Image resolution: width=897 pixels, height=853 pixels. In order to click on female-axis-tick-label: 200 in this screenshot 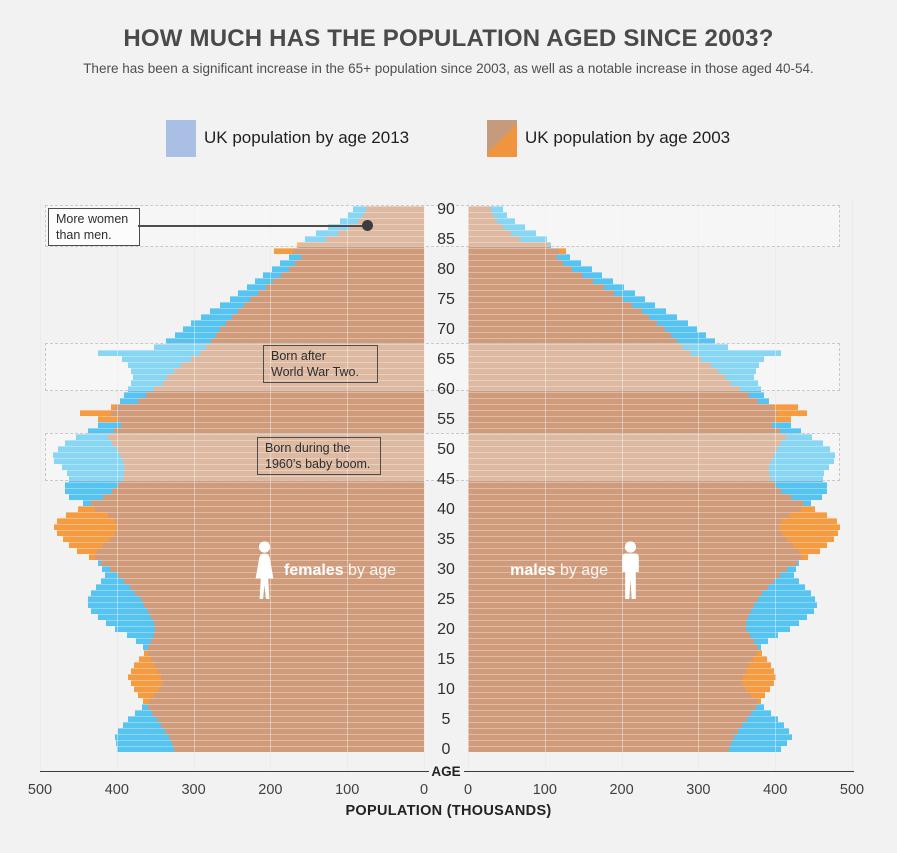, I will do `click(270, 790)`.